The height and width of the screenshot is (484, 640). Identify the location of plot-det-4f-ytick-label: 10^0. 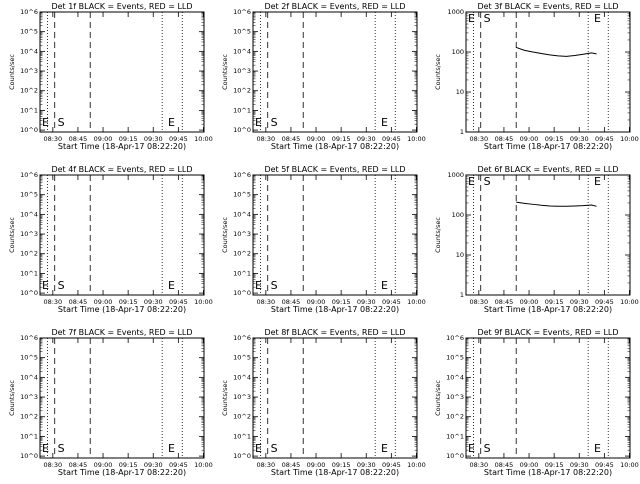
(29, 293).